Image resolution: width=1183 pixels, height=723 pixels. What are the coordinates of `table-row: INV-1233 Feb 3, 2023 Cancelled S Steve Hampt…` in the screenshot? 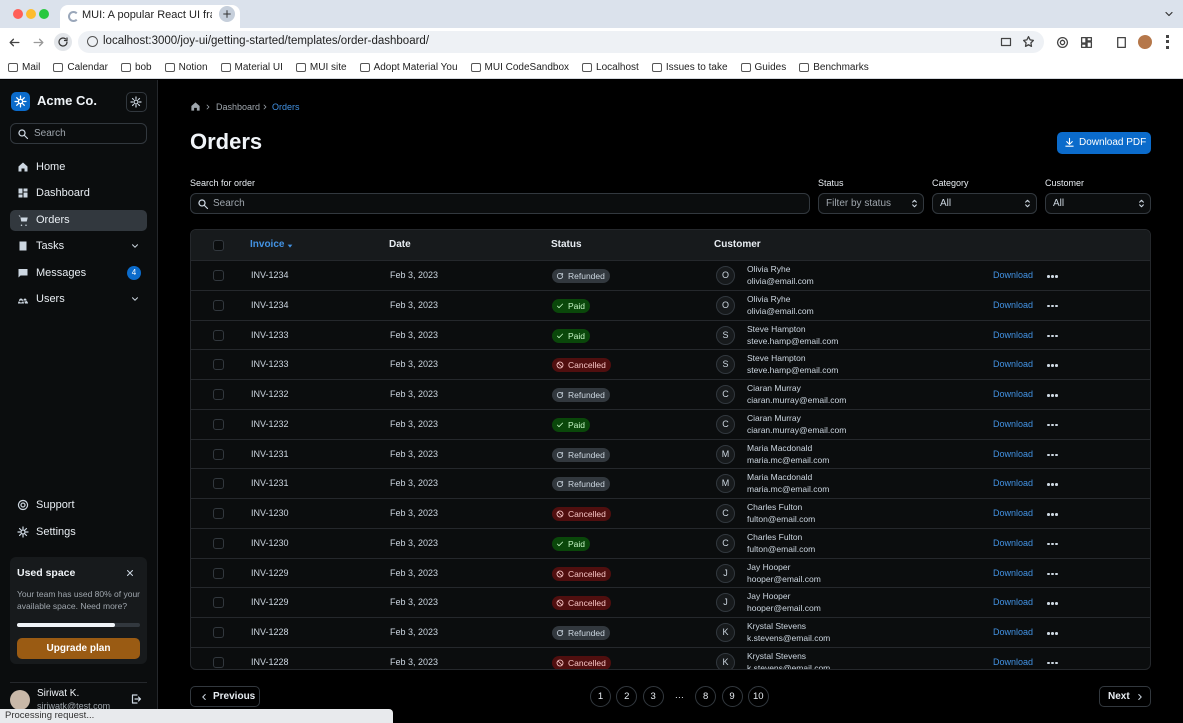 It's located at (670, 365).